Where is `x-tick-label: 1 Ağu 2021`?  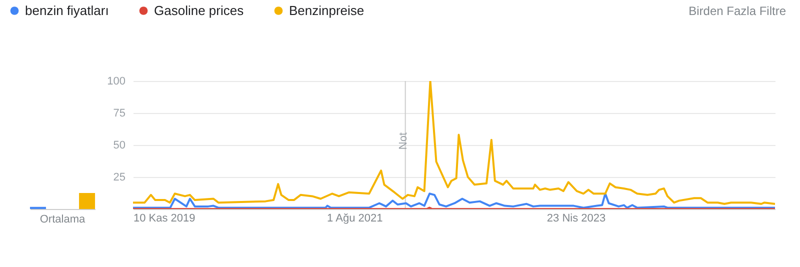 x-tick-label: 1 Ağu 2021 is located at coordinates (354, 218).